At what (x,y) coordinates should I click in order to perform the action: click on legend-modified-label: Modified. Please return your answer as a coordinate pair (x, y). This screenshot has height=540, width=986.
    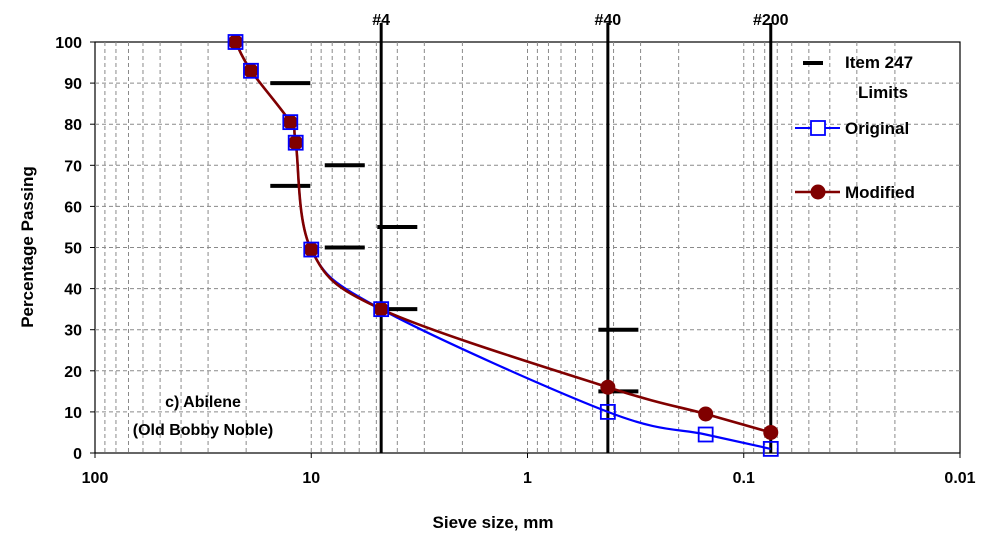
    Looking at the image, I should click on (880, 192).